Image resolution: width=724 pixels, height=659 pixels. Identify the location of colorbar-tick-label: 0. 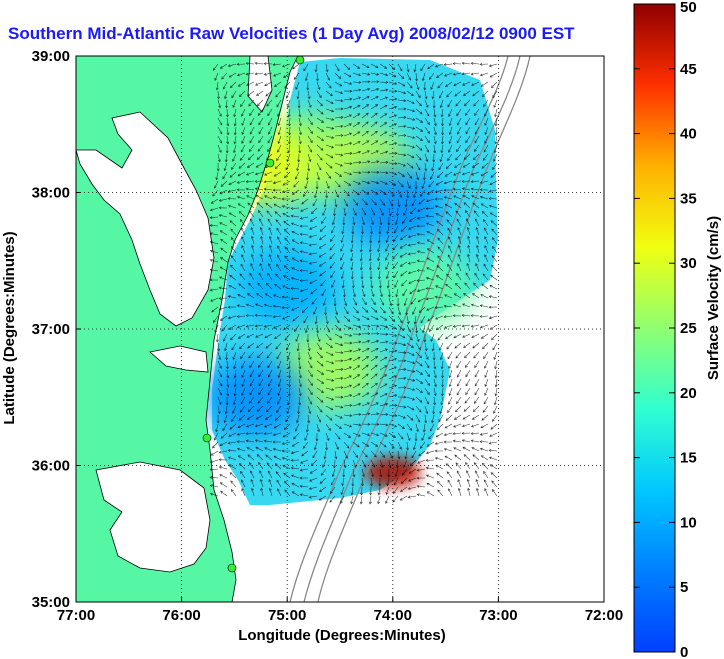
(684, 651).